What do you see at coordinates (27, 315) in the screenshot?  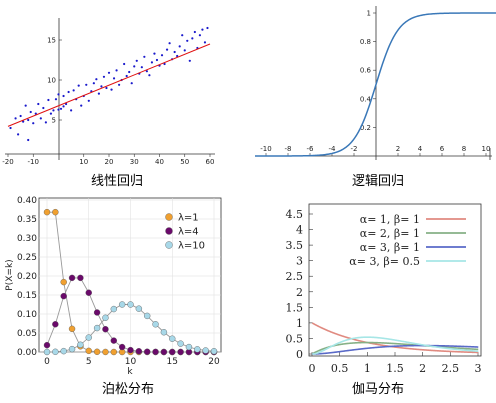 I see `poisson-y-tick-label: 0.10` at bounding box center [27, 315].